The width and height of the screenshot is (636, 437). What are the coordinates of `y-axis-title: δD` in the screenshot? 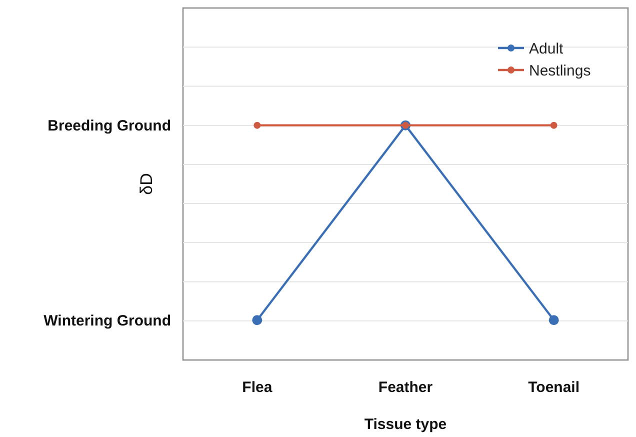 It's located at (146, 184).